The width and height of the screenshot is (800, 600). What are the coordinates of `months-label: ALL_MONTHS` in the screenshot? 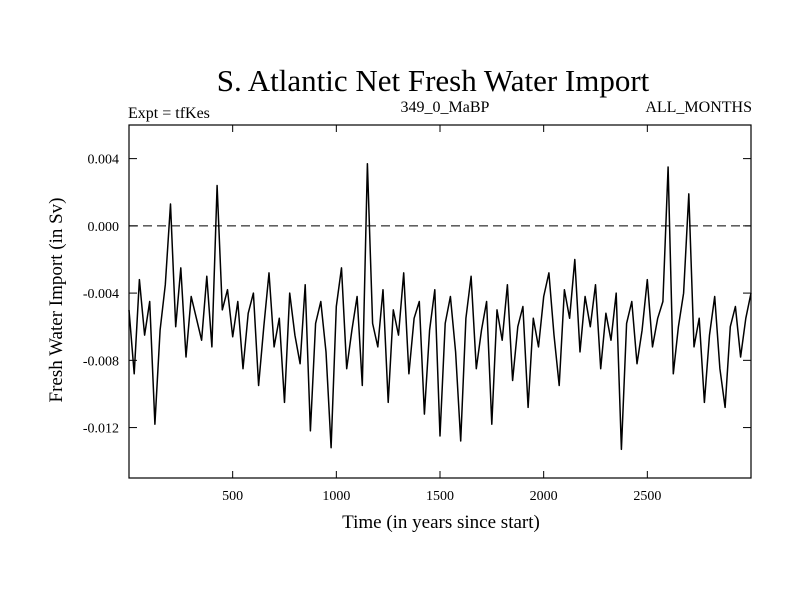 It's located at (698, 107).